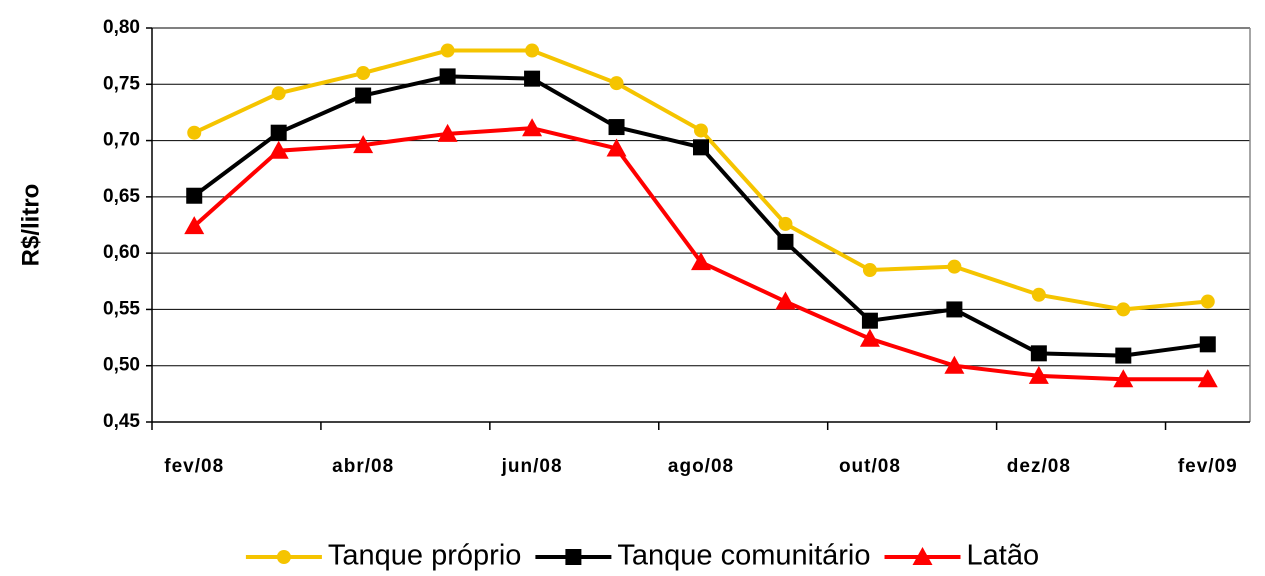 This screenshot has height=576, width=1265. What do you see at coordinates (194, 466) in the screenshot?
I see `x-tick-label: fev/08` at bounding box center [194, 466].